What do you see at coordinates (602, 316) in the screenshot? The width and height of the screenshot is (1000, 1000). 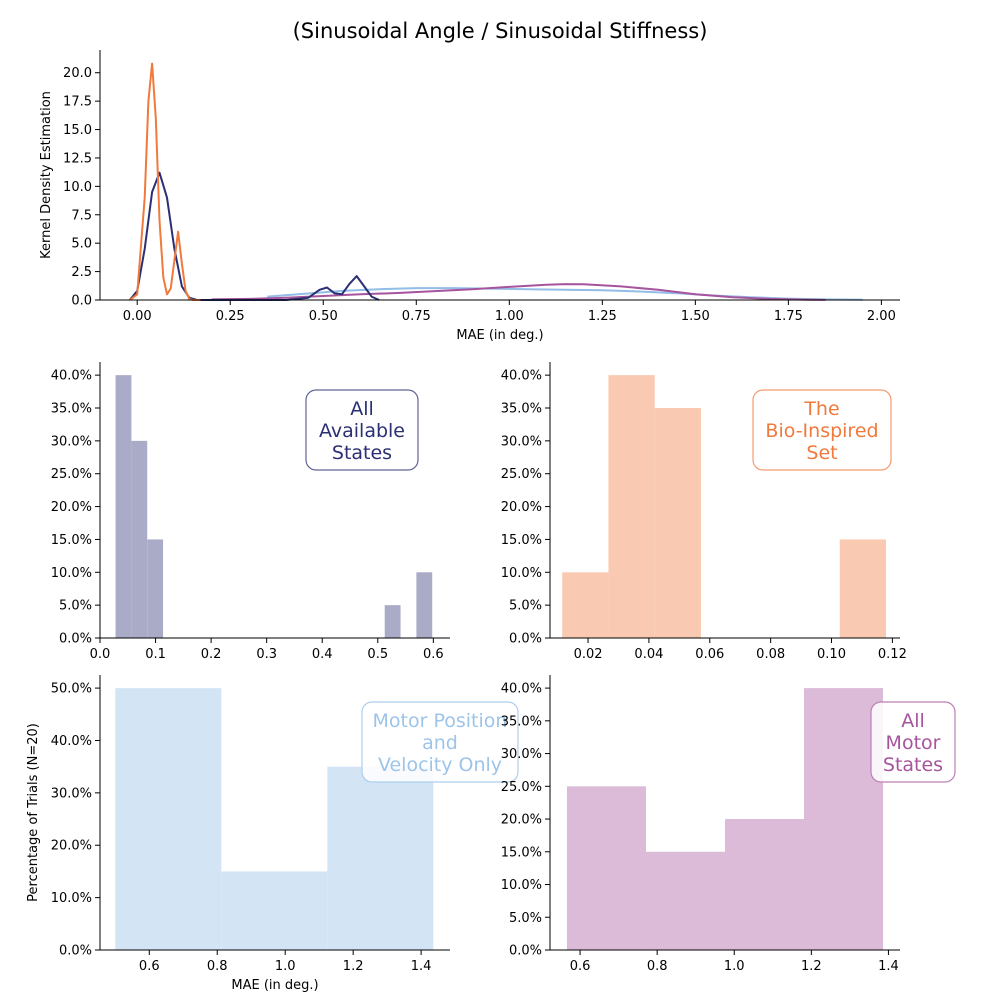 I see `x-tick-label: 1.25` at bounding box center [602, 316].